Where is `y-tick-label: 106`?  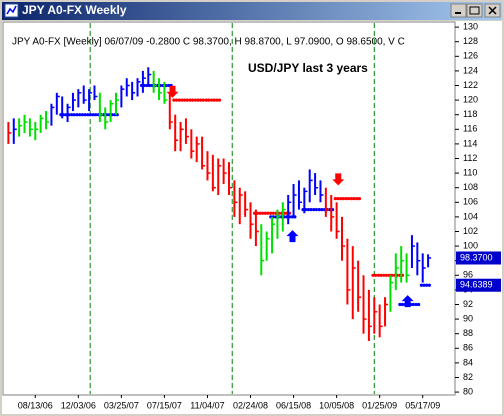 y-tick-label: 106 is located at coordinates (470, 202).